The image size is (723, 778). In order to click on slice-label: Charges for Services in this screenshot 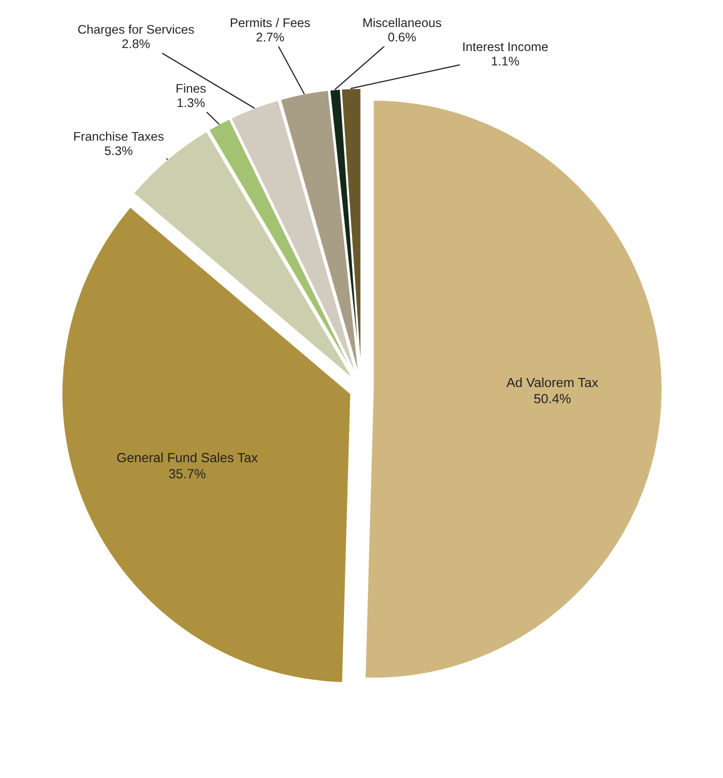, I will do `click(136, 30)`.